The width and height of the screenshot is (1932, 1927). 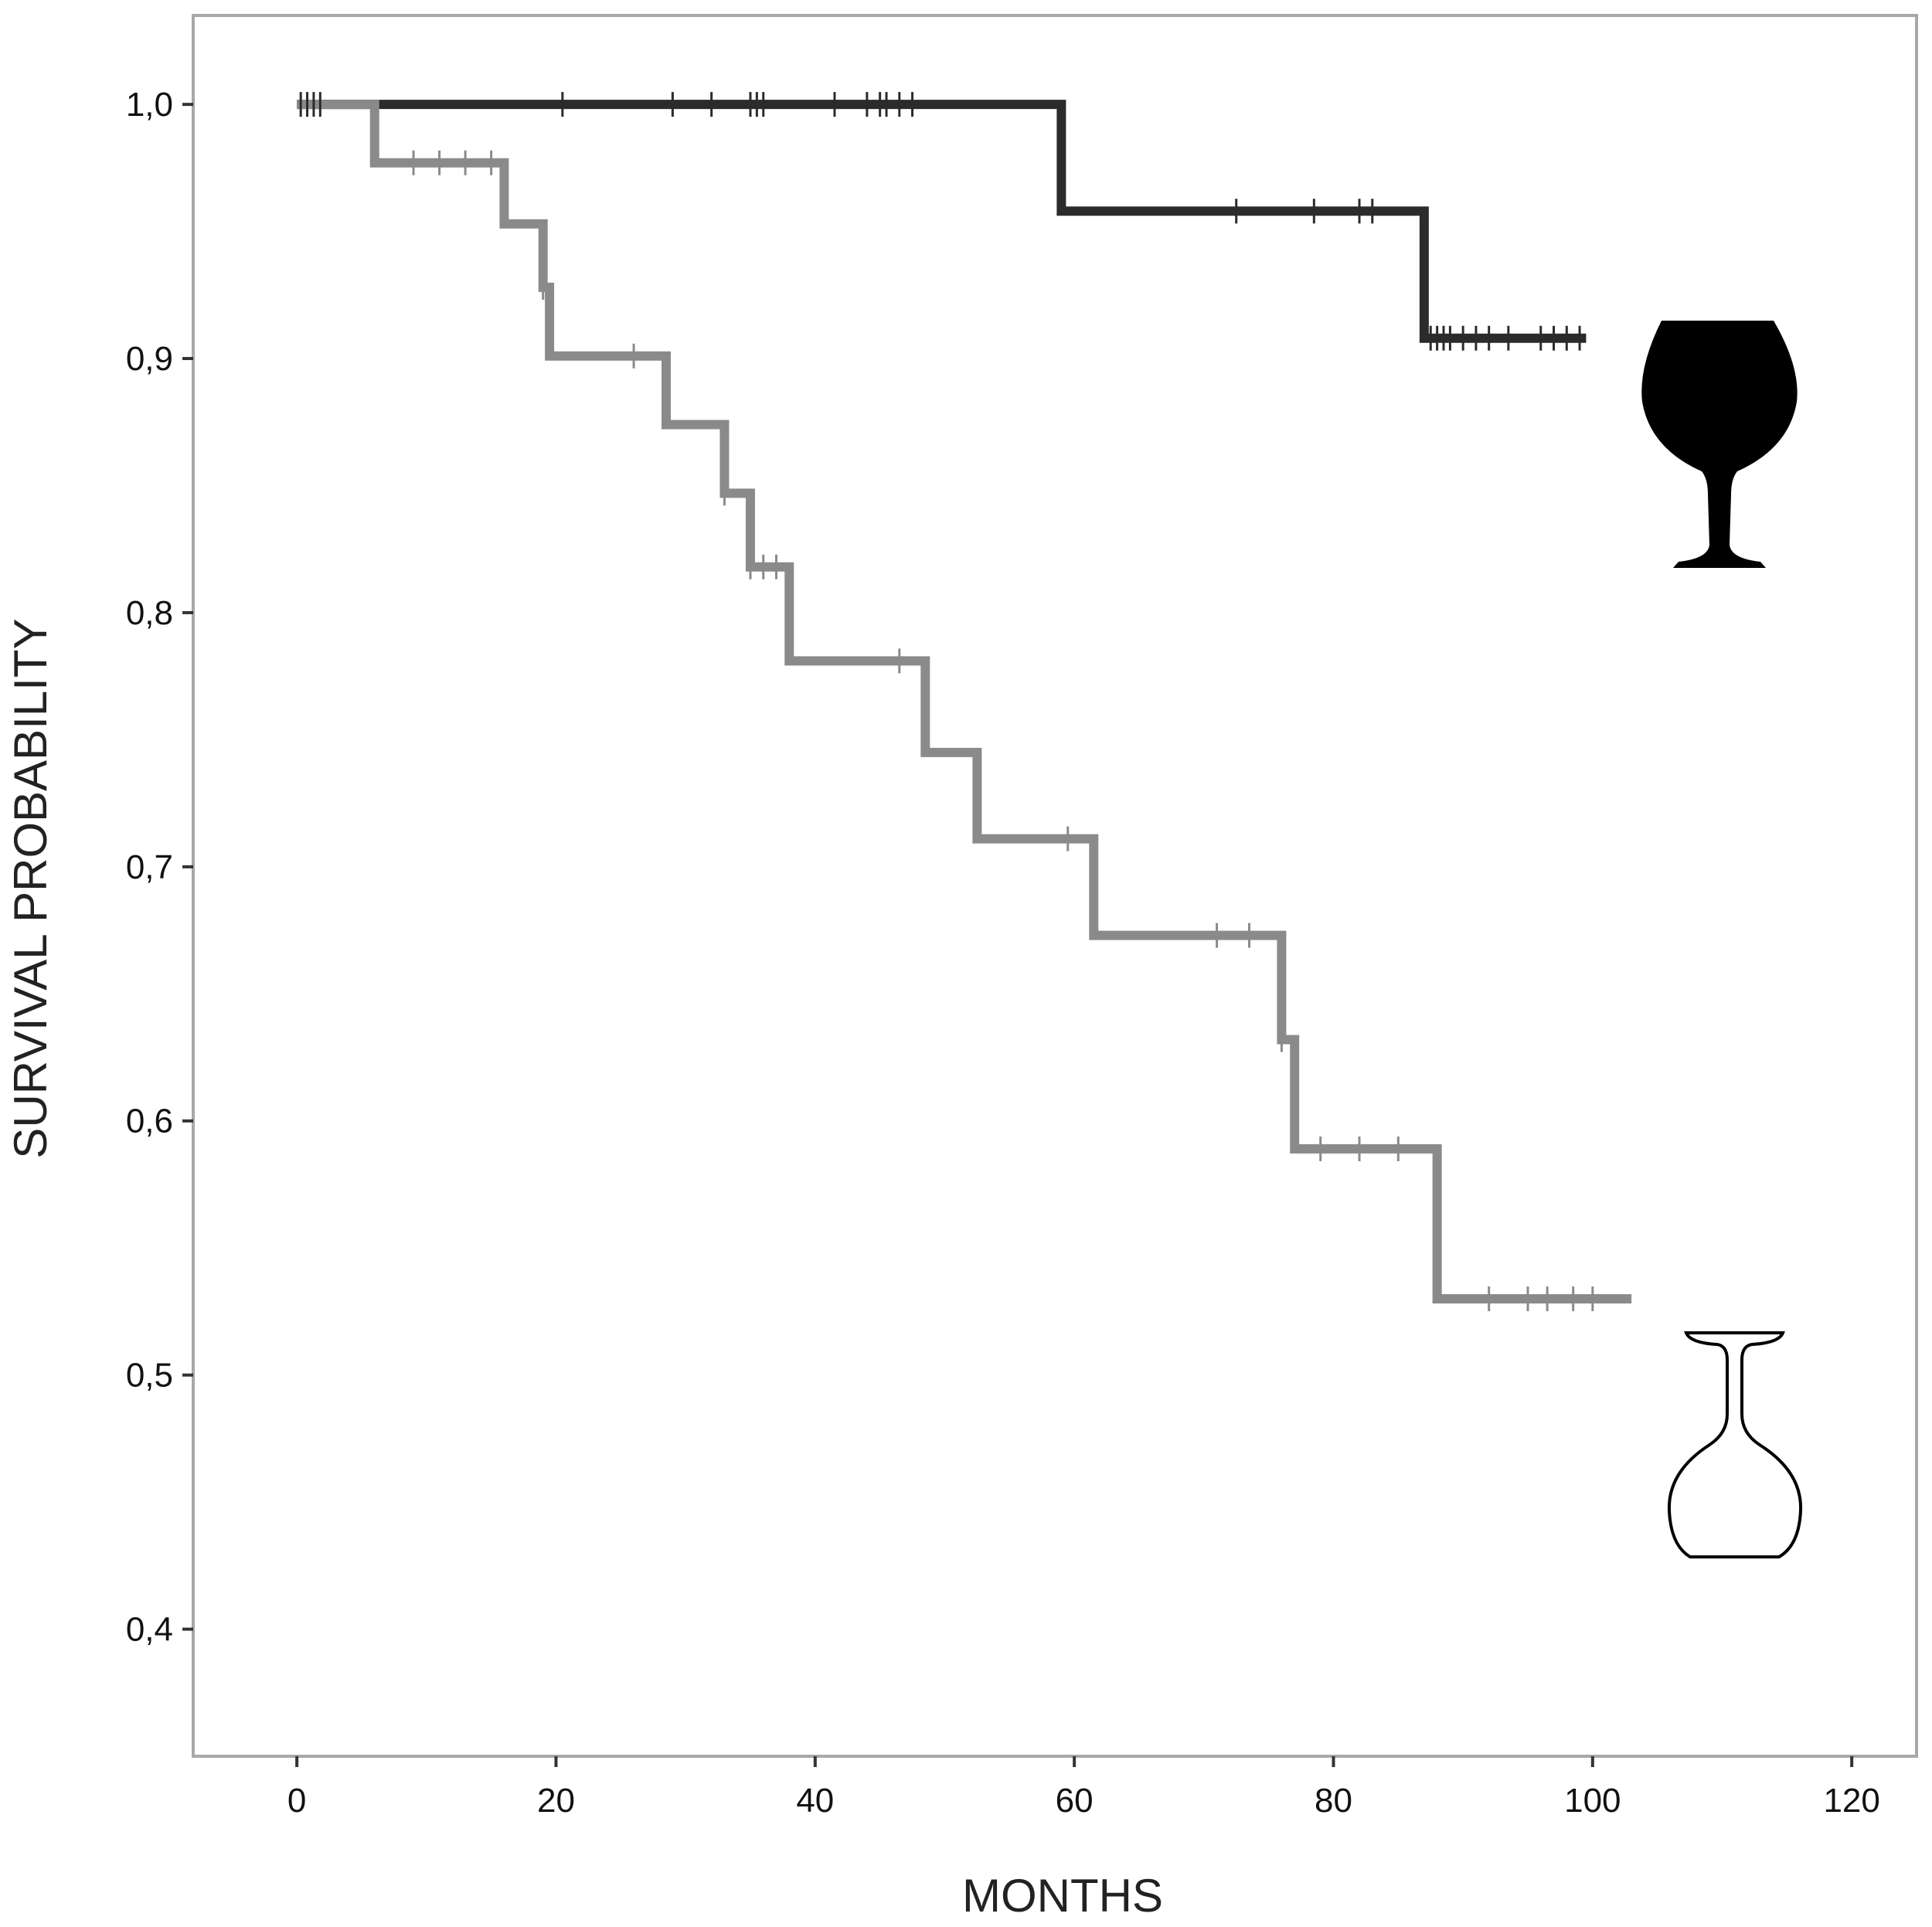 I want to click on y-tick-label: 0,5, so click(x=150, y=1376).